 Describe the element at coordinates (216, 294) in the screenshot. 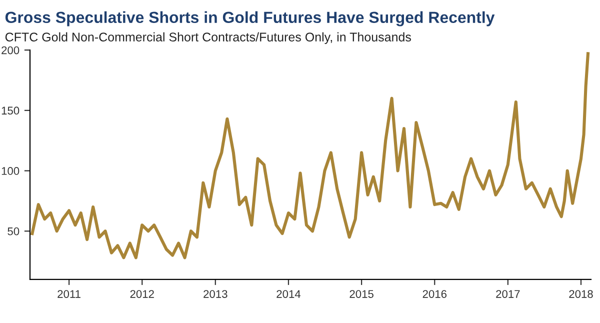

I see `x-tick-label: 2013` at that location.